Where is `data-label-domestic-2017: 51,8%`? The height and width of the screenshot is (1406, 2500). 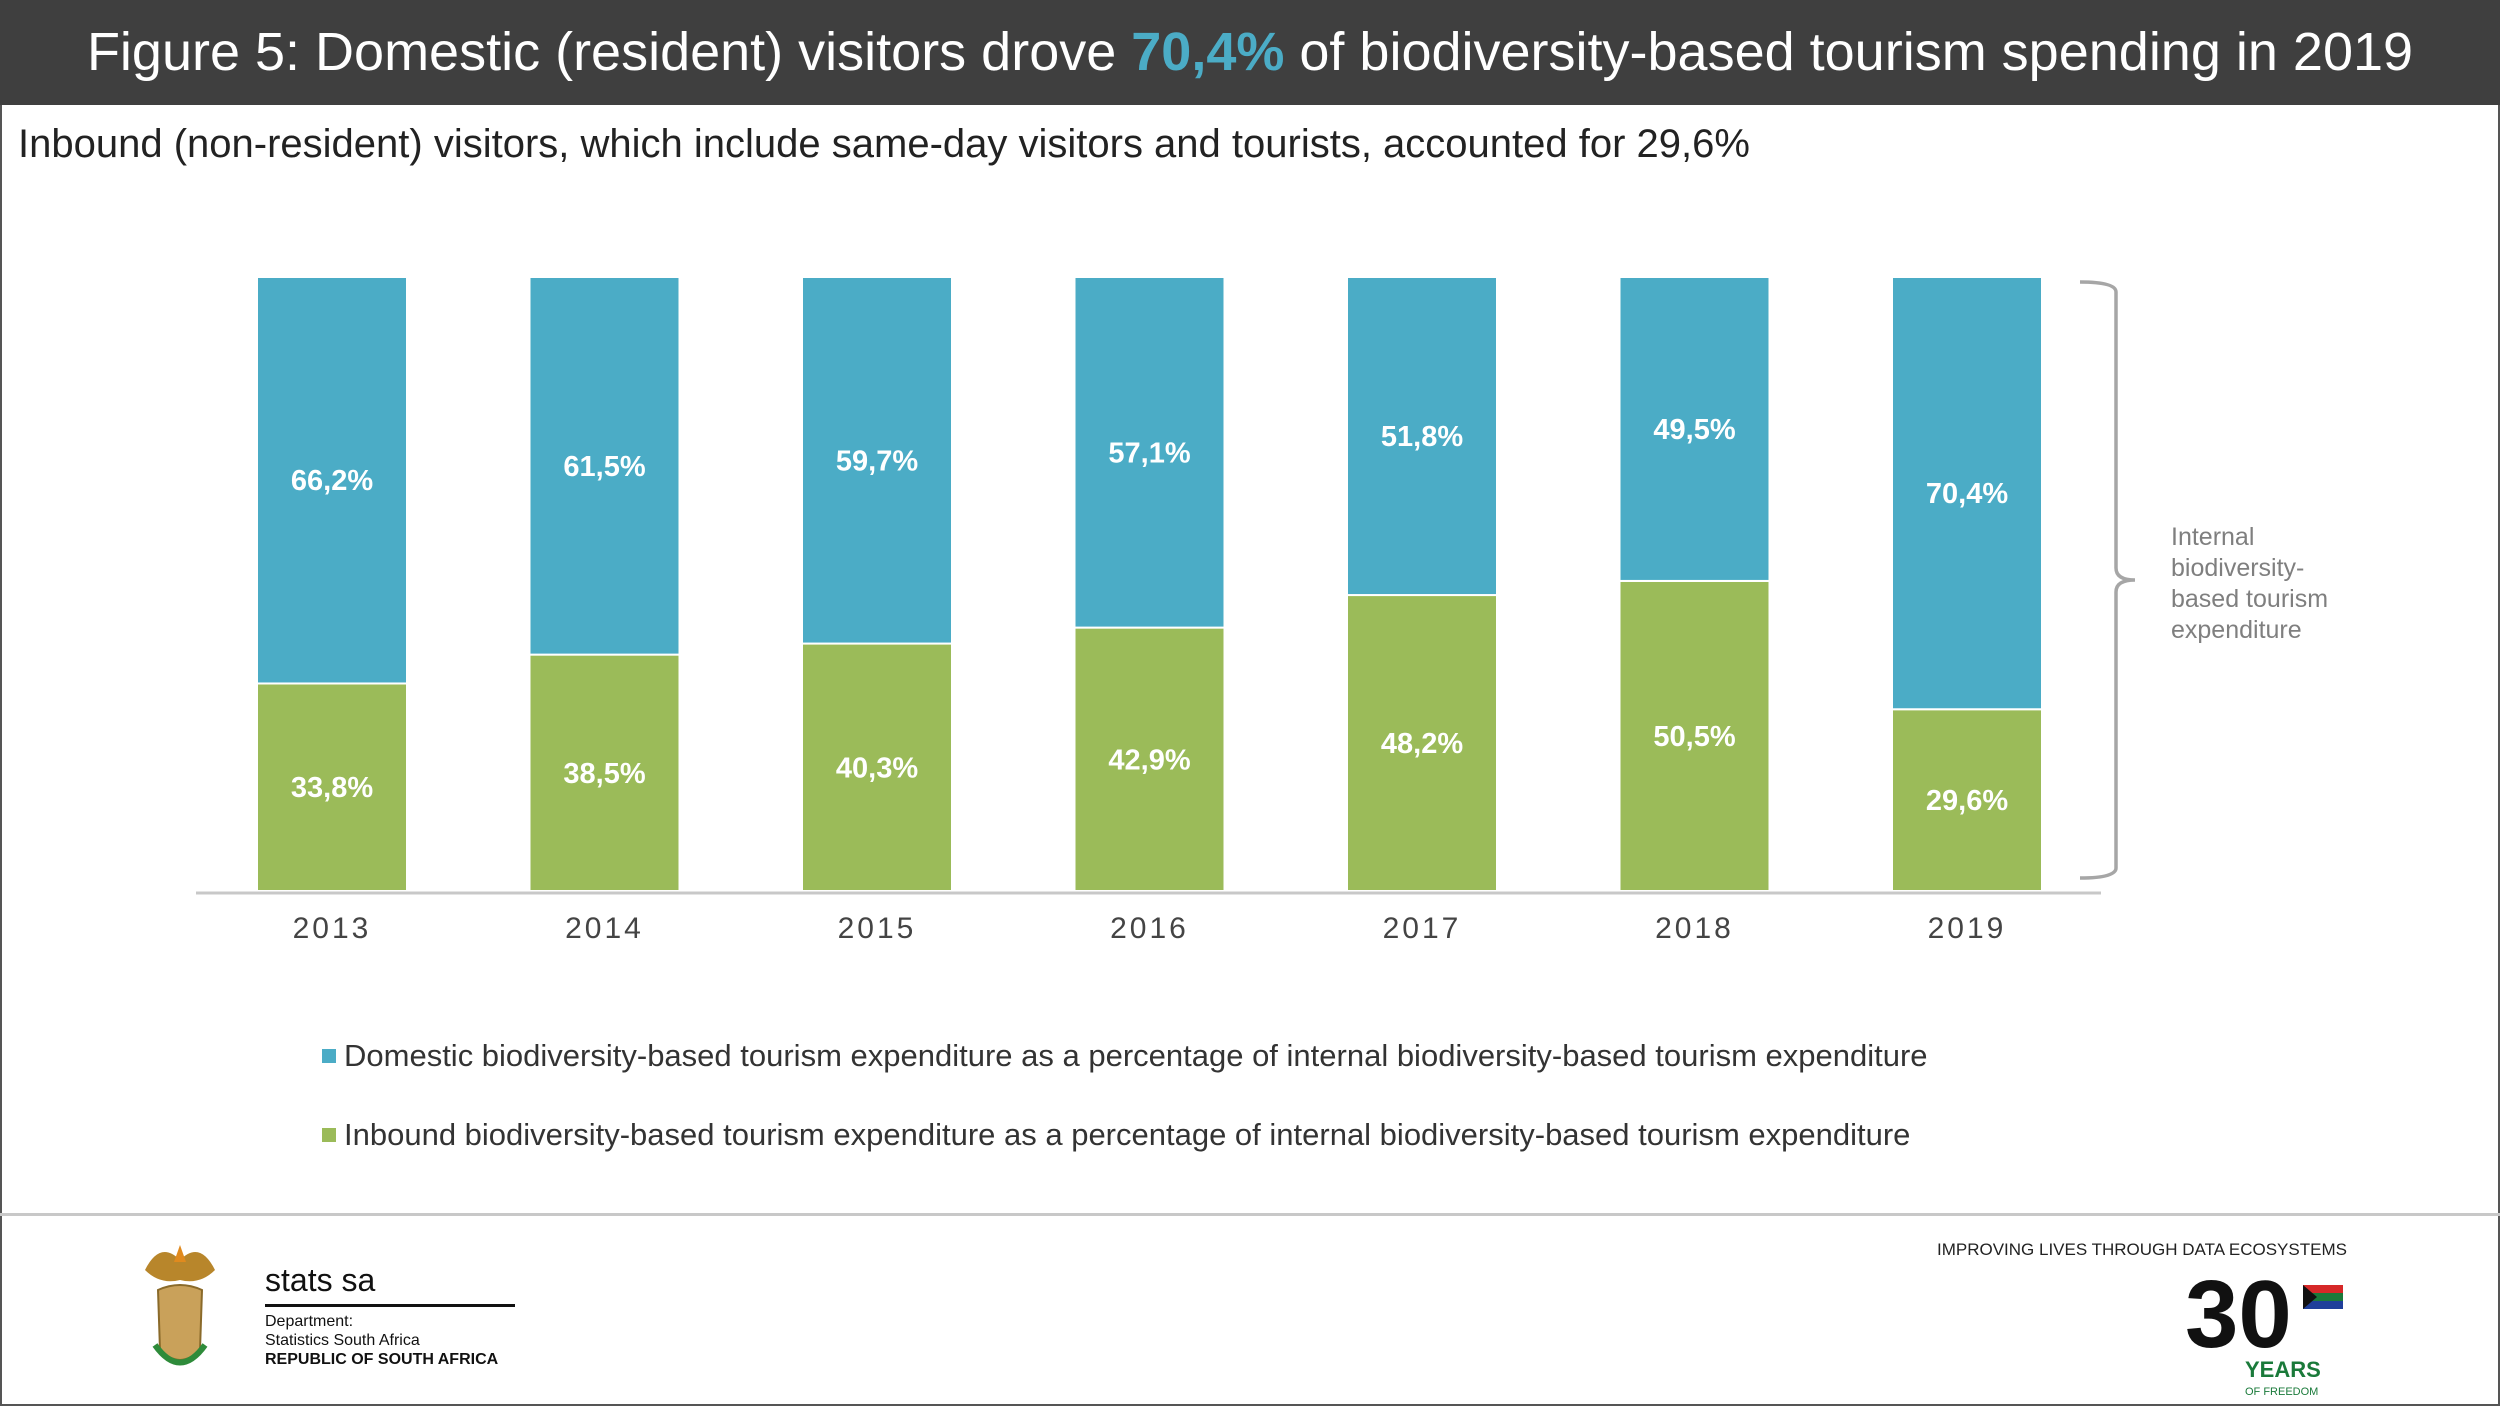 data-label-domestic-2017: 51,8% is located at coordinates (1422, 437).